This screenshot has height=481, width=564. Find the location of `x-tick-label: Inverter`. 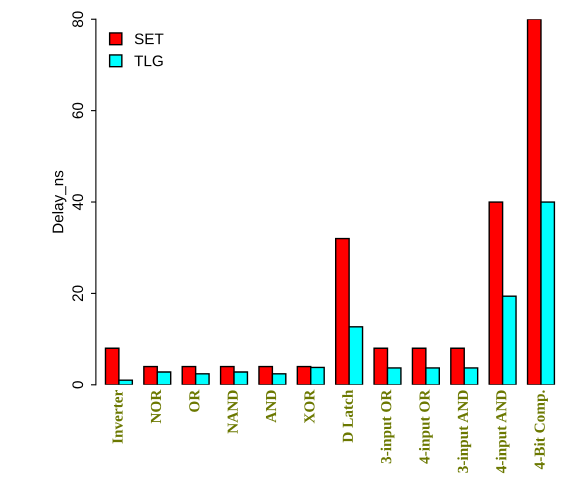

x-tick-label: Inverter is located at coordinates (117, 417).